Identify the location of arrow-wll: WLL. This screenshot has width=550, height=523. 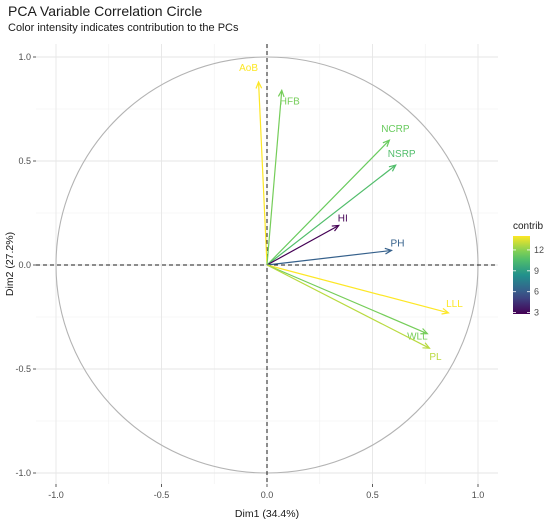
(347, 303).